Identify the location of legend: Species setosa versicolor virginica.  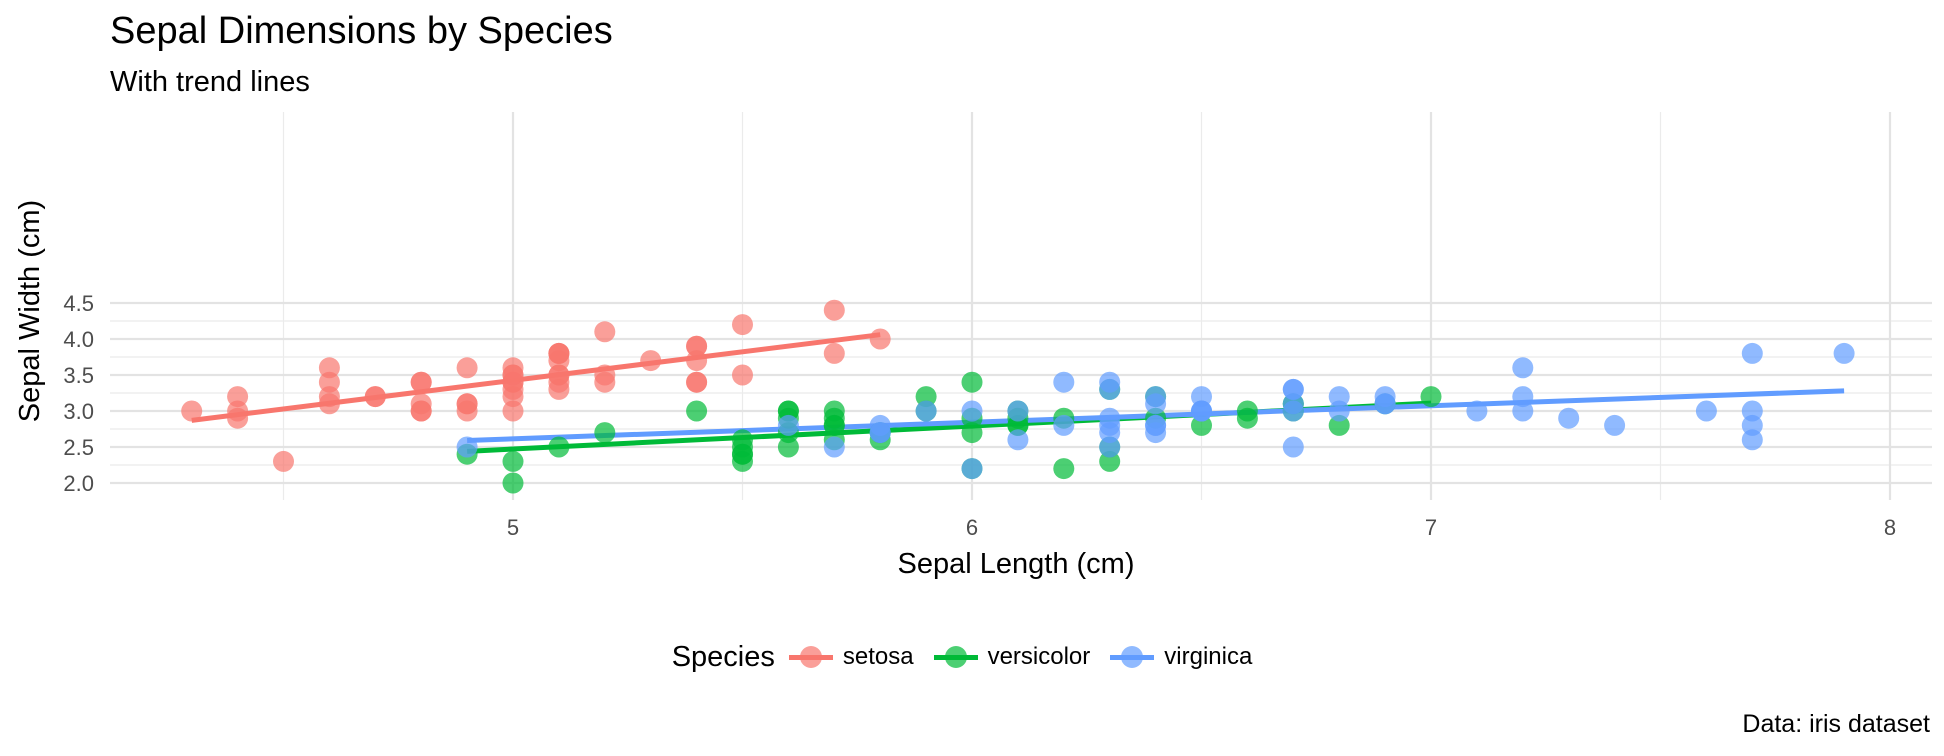
(972, 657).